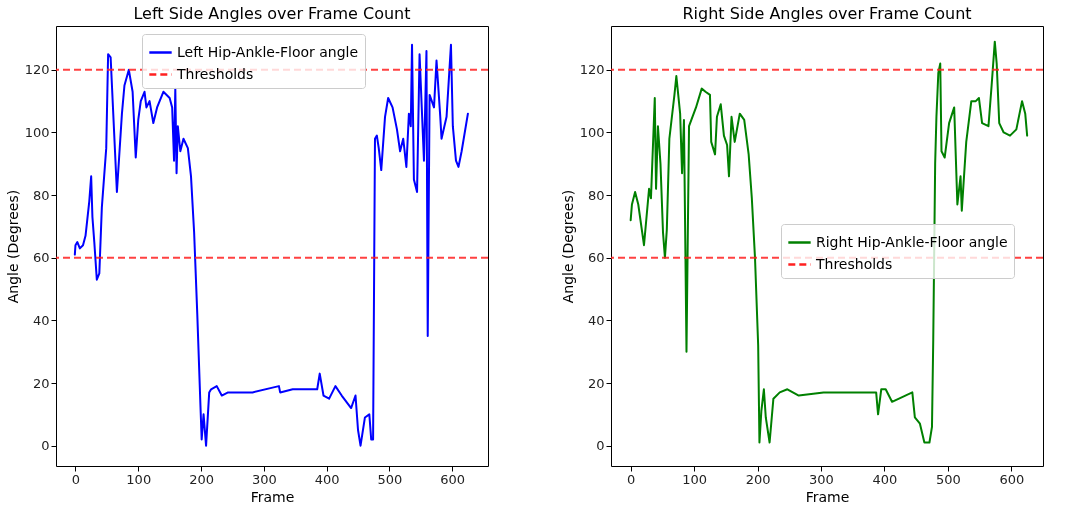  I want to click on legend-label: Left Hip-Ankle-Floor angle, so click(268, 51).